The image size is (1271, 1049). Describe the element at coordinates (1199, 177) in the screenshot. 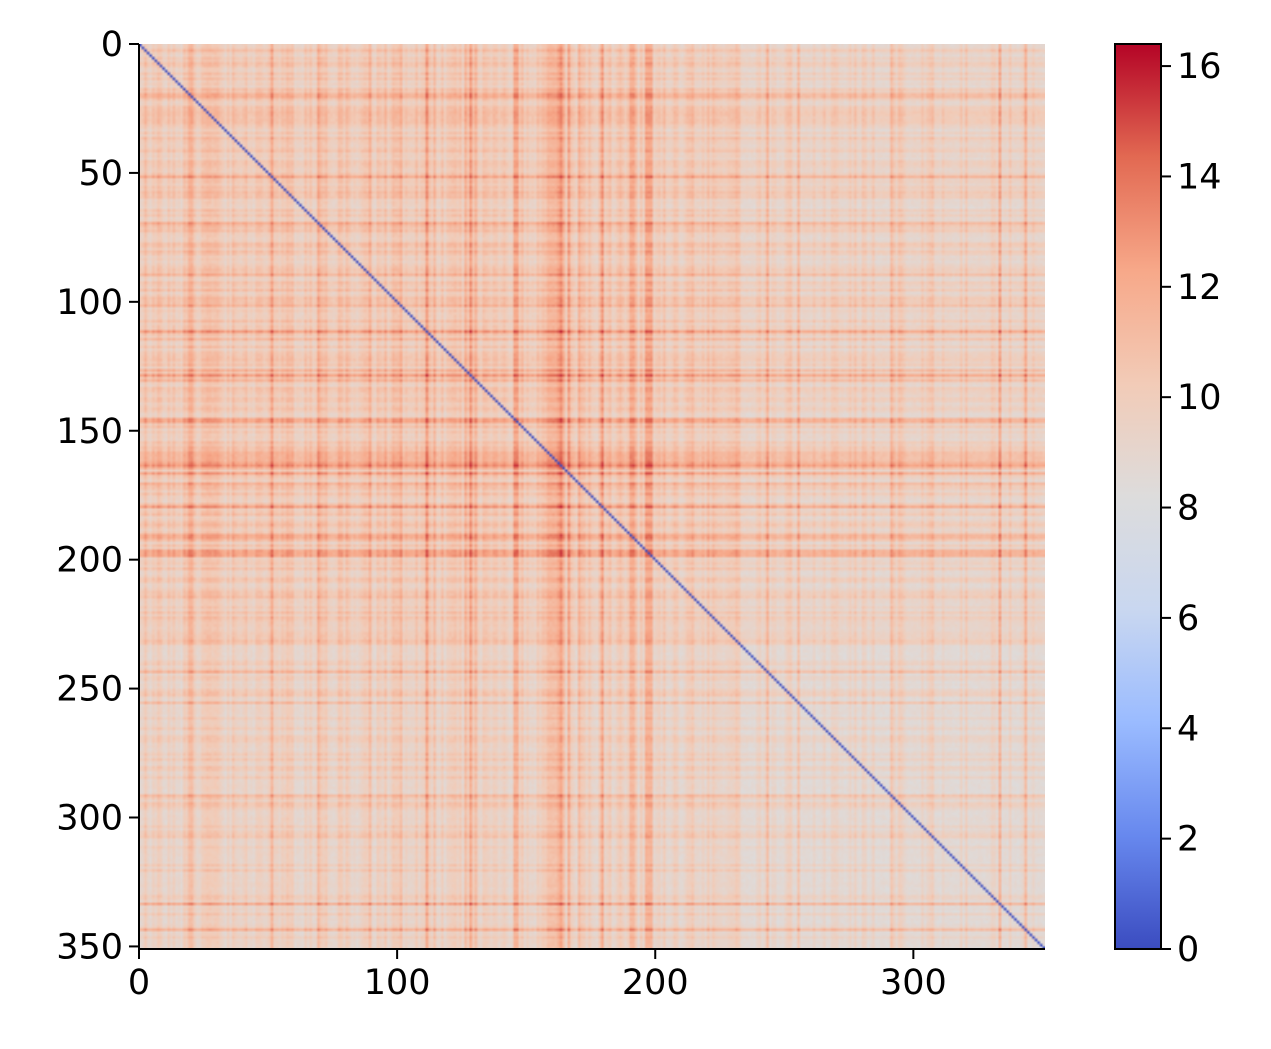

I see `colorbar-tick-label: 14` at that location.